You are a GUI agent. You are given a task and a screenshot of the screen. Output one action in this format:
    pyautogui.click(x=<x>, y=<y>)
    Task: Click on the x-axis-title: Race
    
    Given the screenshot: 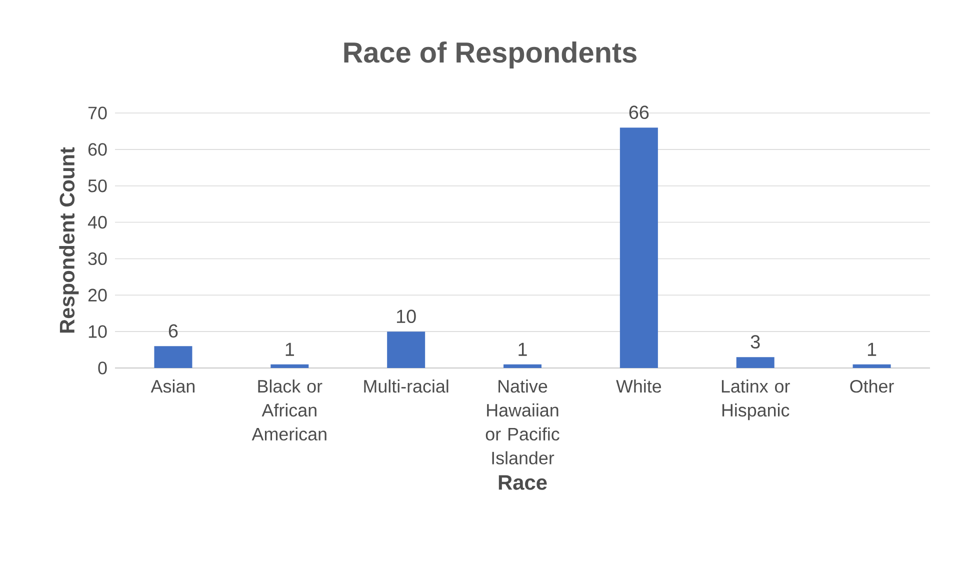 What is the action you would take?
    pyautogui.click(x=522, y=482)
    